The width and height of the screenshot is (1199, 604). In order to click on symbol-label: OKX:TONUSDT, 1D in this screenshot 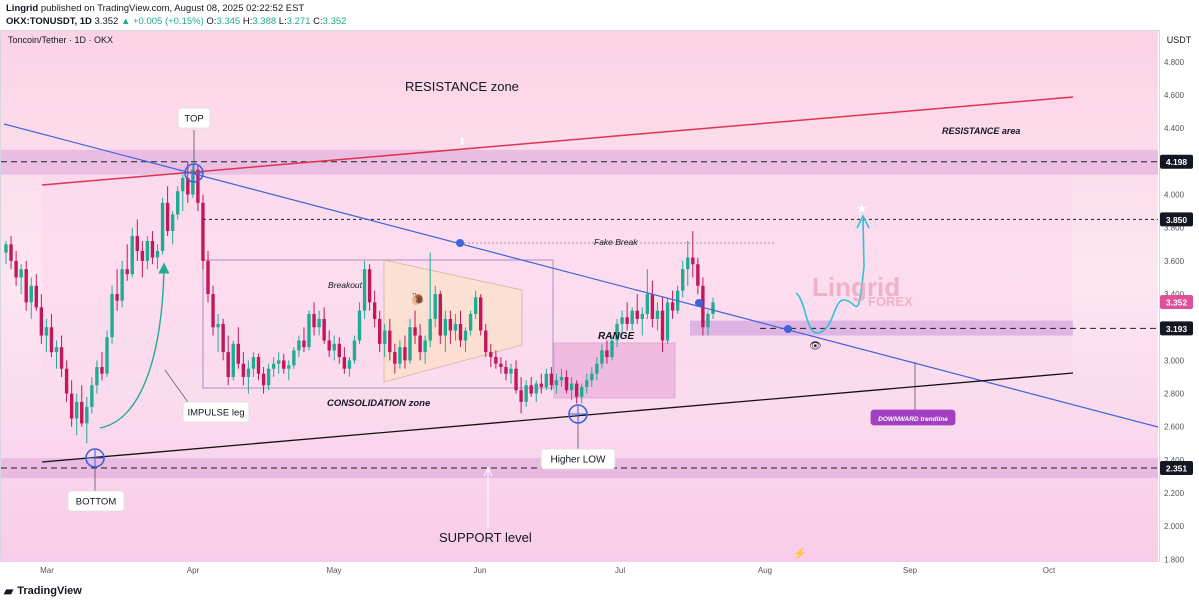, I will do `click(49, 21)`.